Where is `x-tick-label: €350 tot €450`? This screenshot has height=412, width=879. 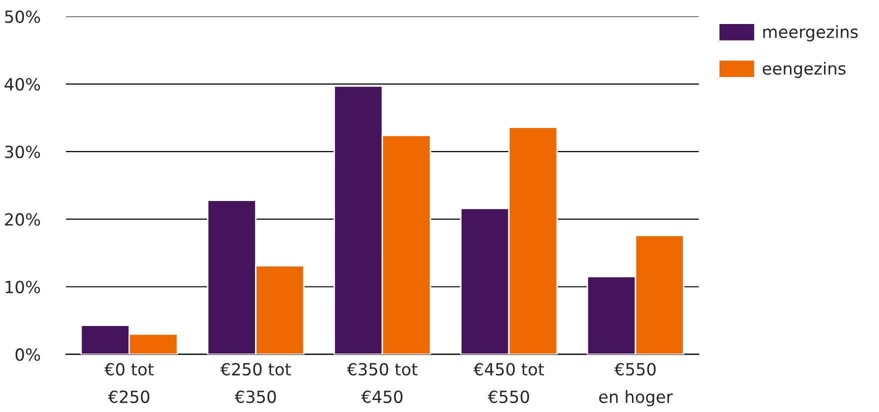 x-tick-label: €350 tot €450 is located at coordinates (382, 383).